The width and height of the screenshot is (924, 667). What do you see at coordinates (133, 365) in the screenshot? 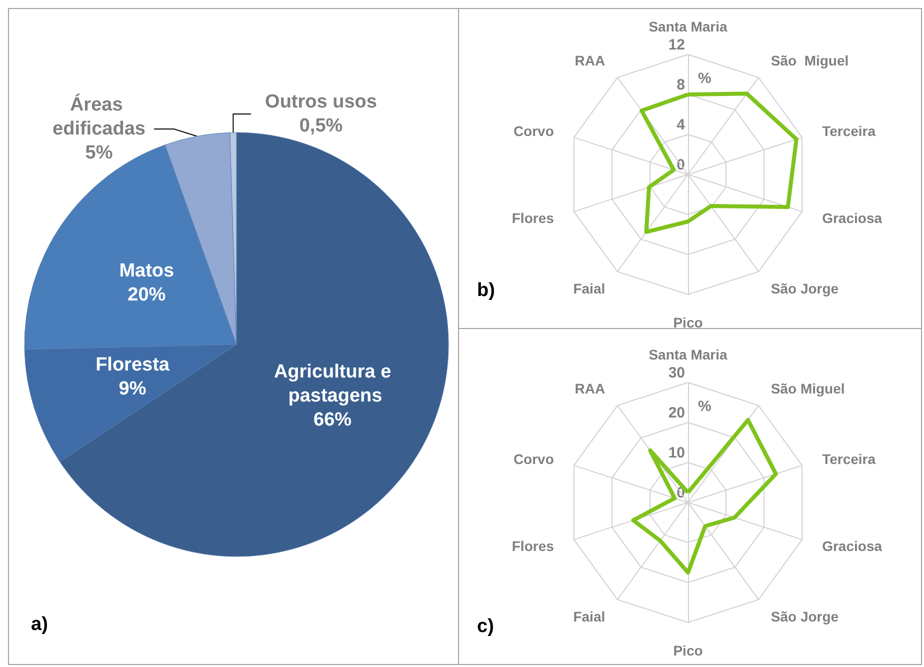
I see `slice-label: Floresta` at bounding box center [133, 365].